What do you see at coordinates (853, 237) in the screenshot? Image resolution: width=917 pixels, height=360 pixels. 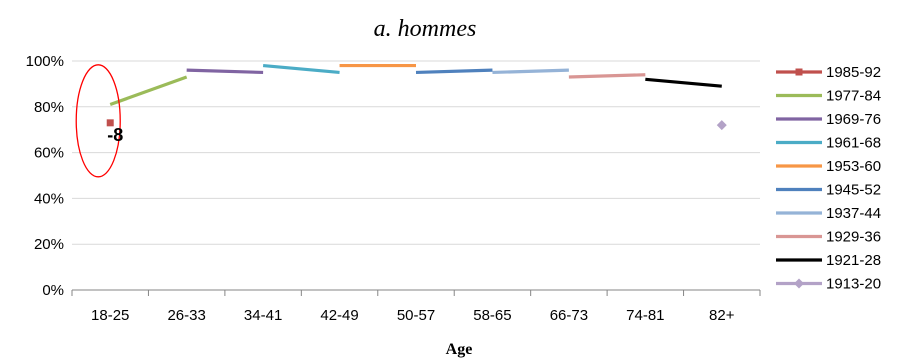 I see `legend-label: 1929-36` at bounding box center [853, 237].